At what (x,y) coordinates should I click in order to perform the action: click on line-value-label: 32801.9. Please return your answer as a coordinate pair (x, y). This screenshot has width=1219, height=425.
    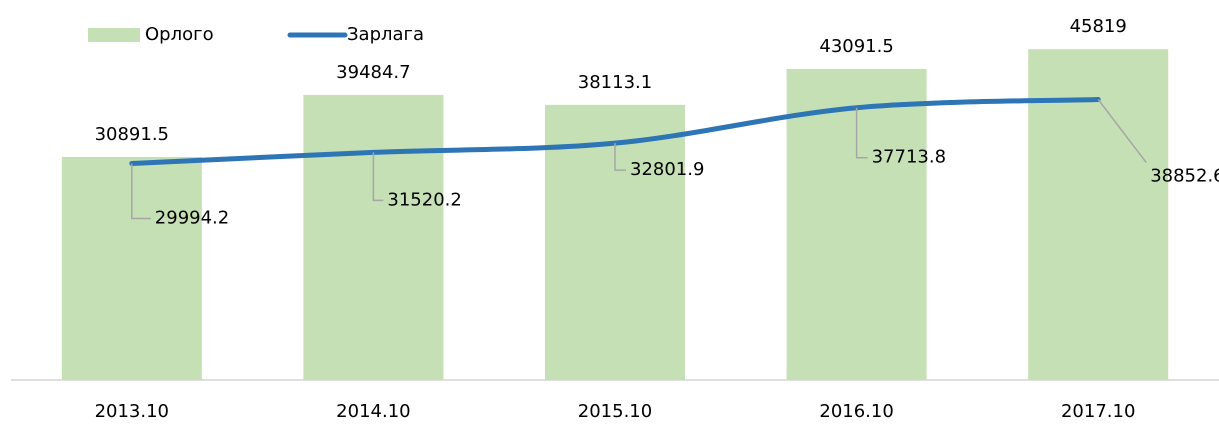
    Looking at the image, I should click on (667, 169).